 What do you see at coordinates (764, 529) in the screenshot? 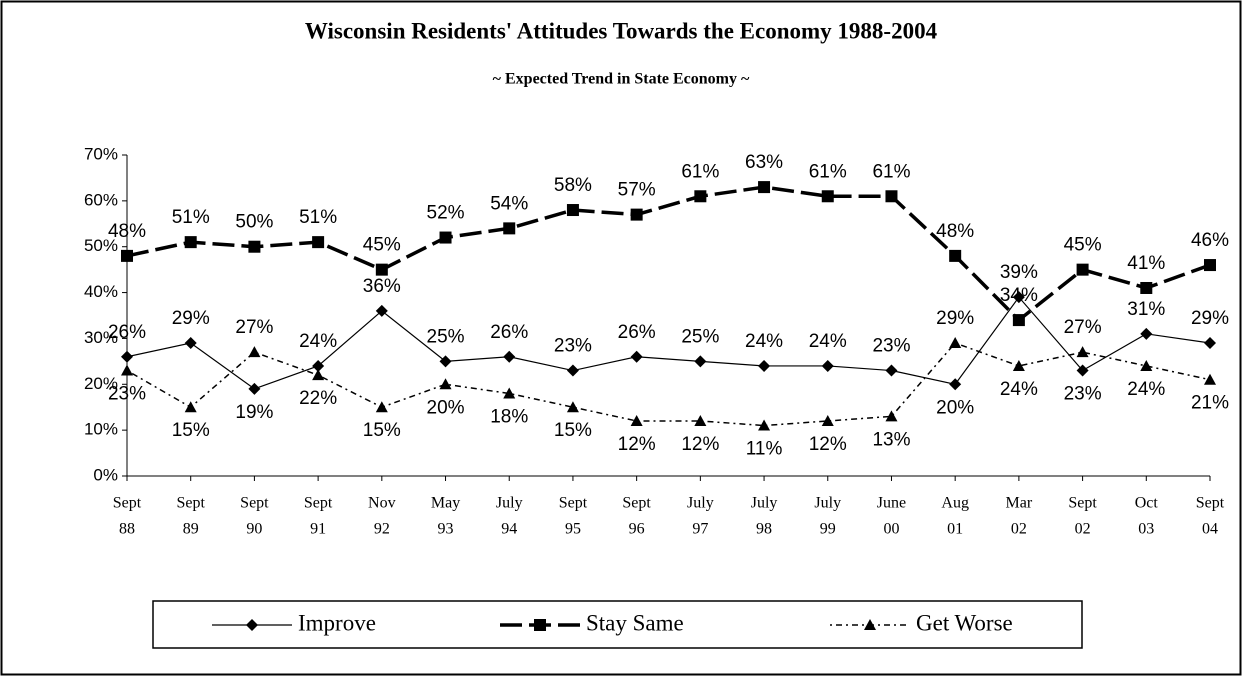
I see `x-tick-label: 98` at bounding box center [764, 529].